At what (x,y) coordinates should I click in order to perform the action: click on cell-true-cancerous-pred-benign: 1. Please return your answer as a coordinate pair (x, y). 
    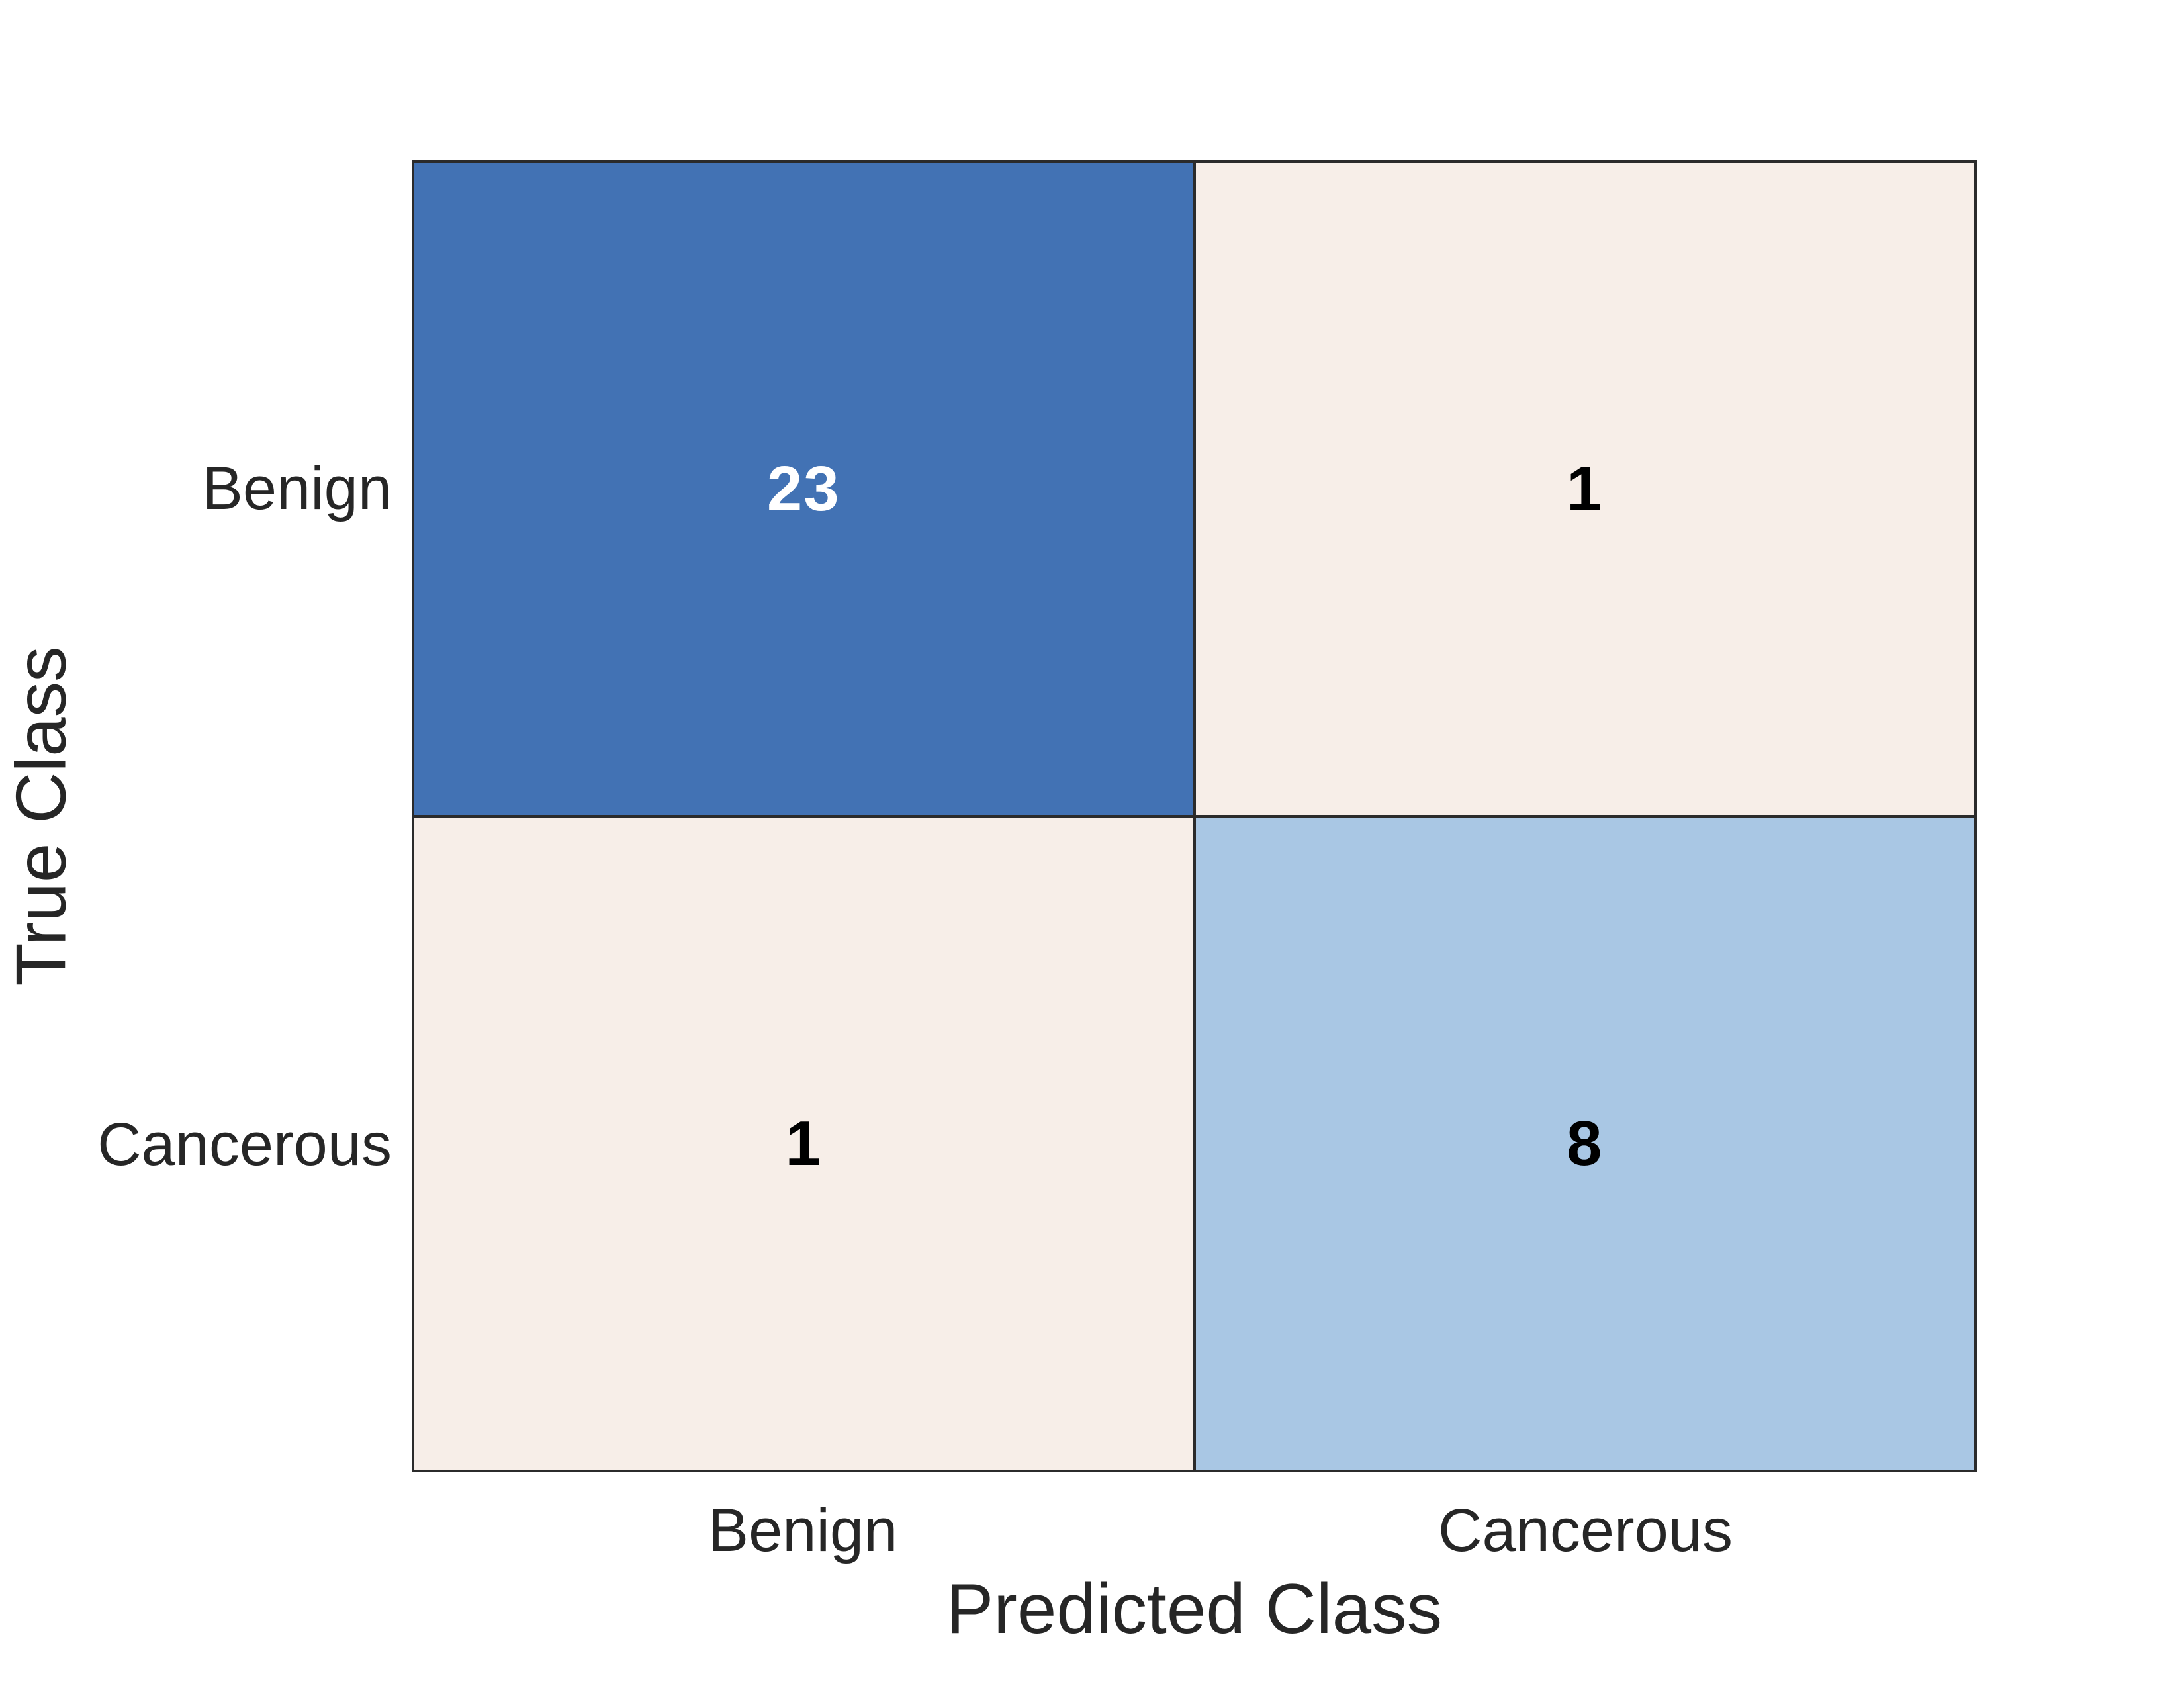
    Looking at the image, I should click on (803, 1144).